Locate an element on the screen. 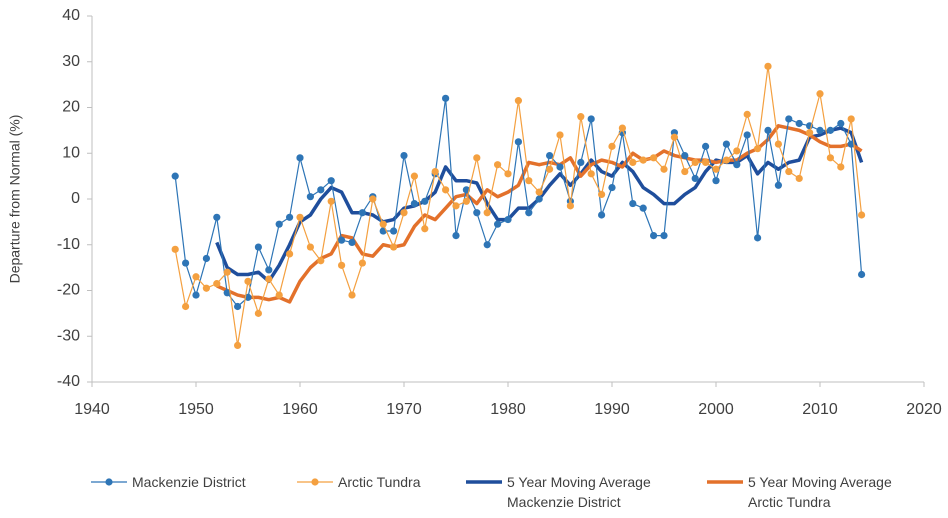  x-tick-label: 1990 is located at coordinates (612, 409).